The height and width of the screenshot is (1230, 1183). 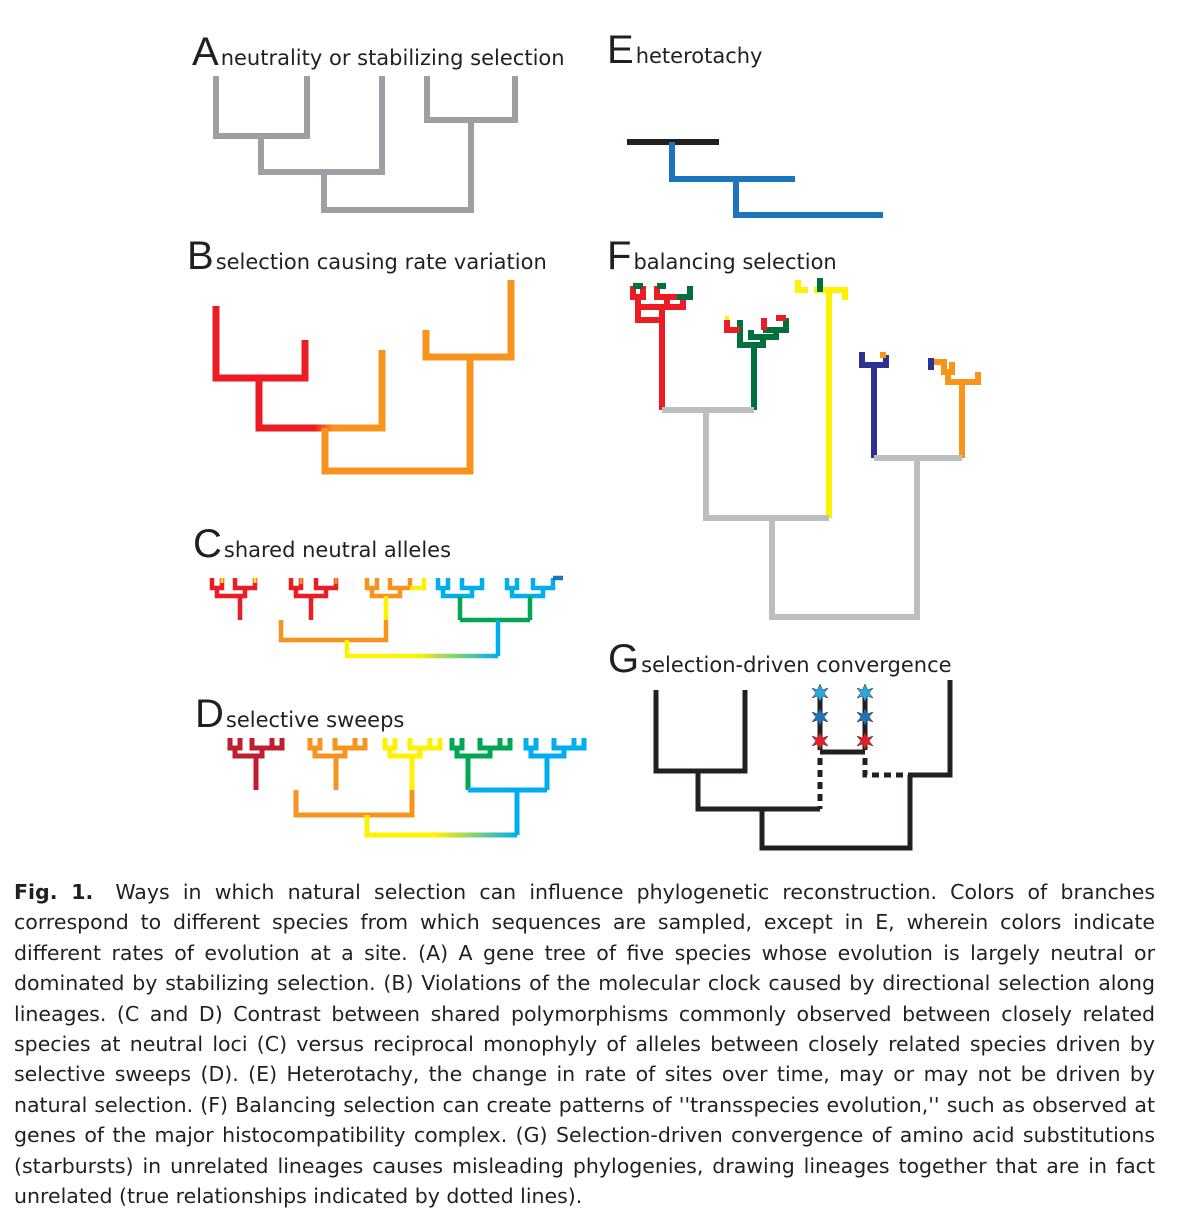 What do you see at coordinates (620, 50) in the screenshot?
I see `panel-e-letter: E` at bounding box center [620, 50].